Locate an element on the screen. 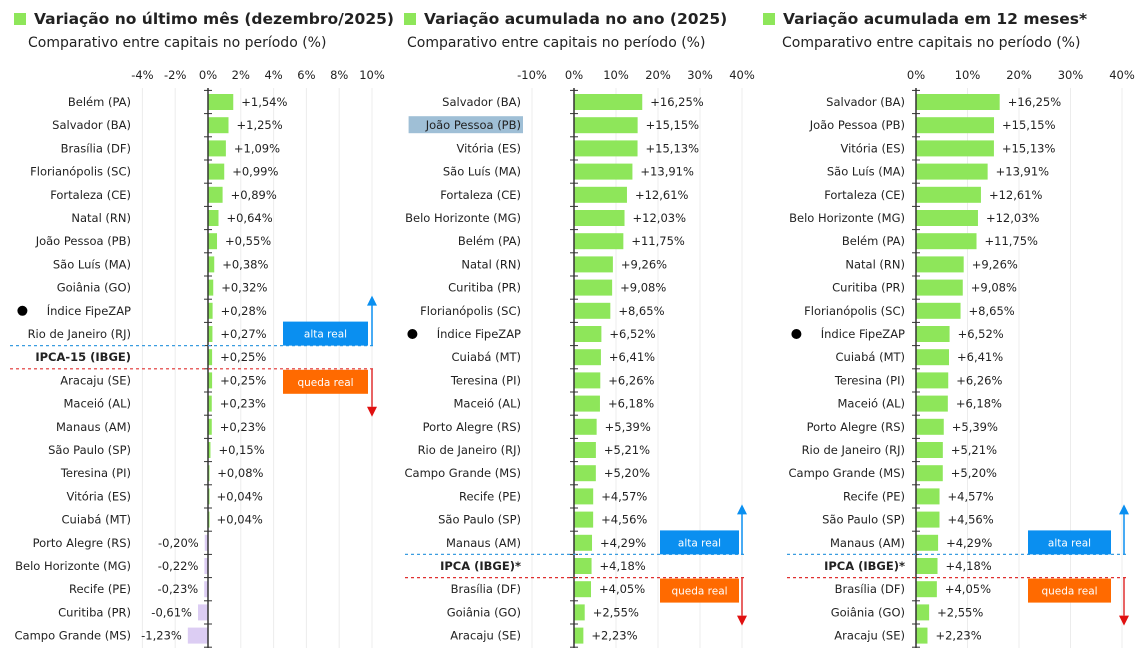  value-label: +6,52% is located at coordinates (632, 334).